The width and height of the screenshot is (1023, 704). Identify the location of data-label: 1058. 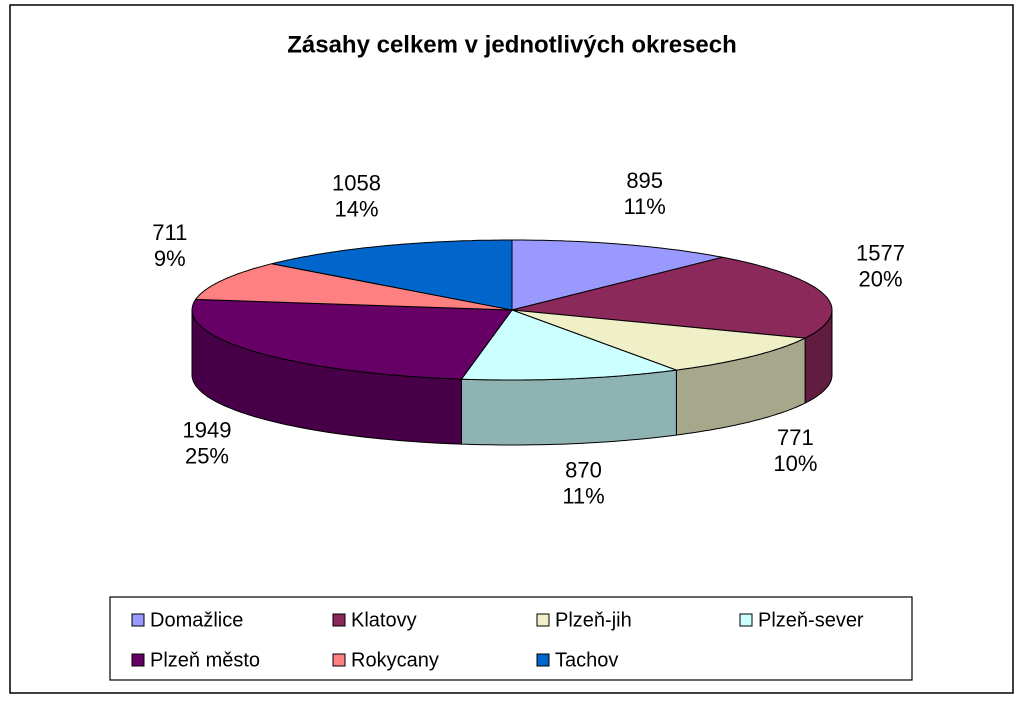
(356, 182).